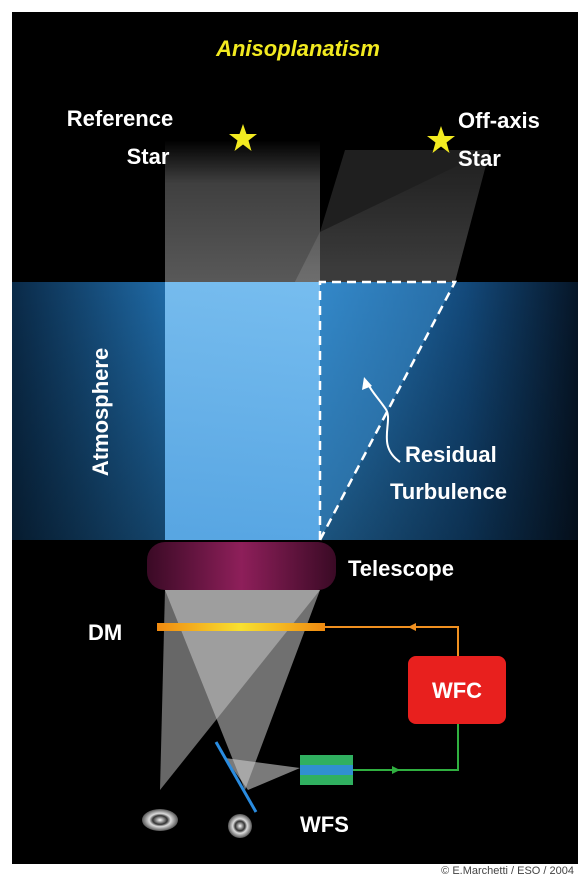 This screenshot has height=881, width=588. Describe the element at coordinates (242, 212) in the screenshot. I see `reference-beam` at that location.